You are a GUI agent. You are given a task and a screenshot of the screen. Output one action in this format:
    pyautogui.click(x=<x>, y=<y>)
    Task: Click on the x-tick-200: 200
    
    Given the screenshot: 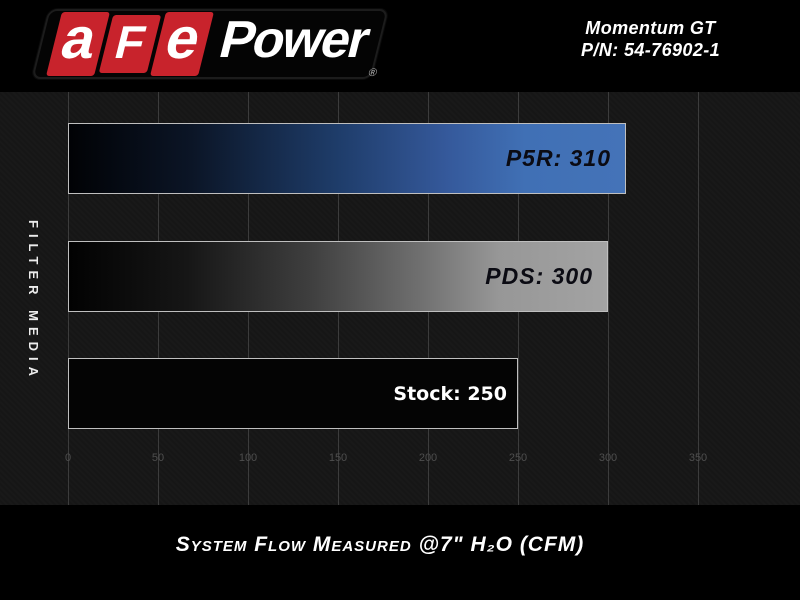 What is the action you would take?
    pyautogui.click(x=428, y=458)
    